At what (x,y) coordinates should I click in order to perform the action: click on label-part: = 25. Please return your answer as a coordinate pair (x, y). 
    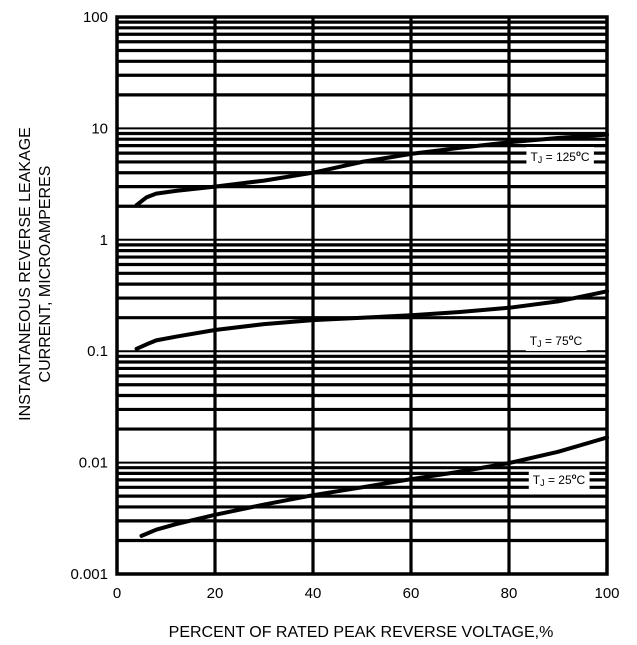
    Looking at the image, I should click on (558, 480).